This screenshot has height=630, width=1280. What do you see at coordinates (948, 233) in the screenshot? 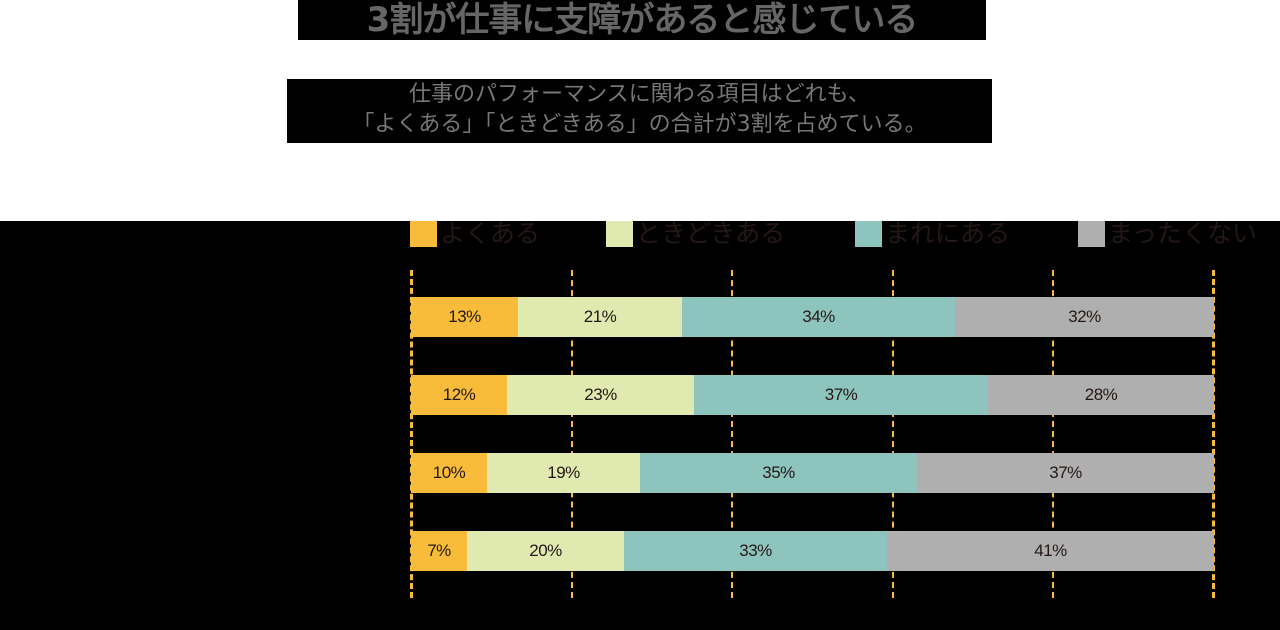
I see `legend-label: まれにある` at bounding box center [948, 233].